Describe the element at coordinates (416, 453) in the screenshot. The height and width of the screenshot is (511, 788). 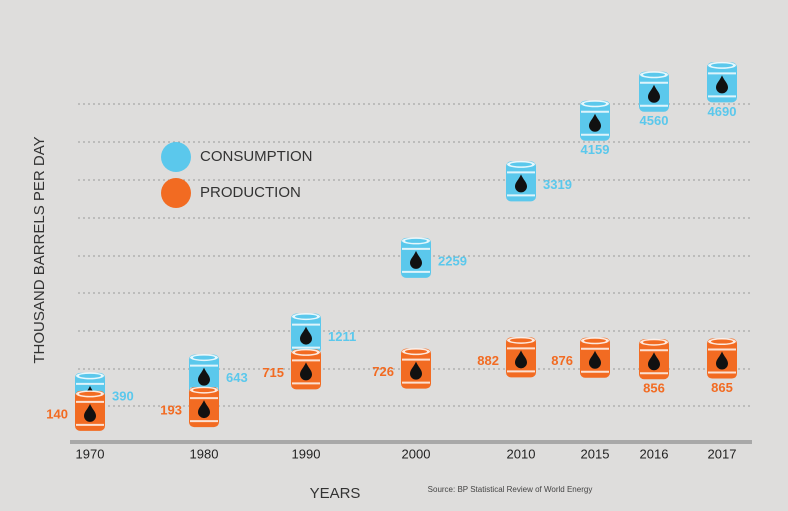
I see `x-tick-label: 2000` at that location.